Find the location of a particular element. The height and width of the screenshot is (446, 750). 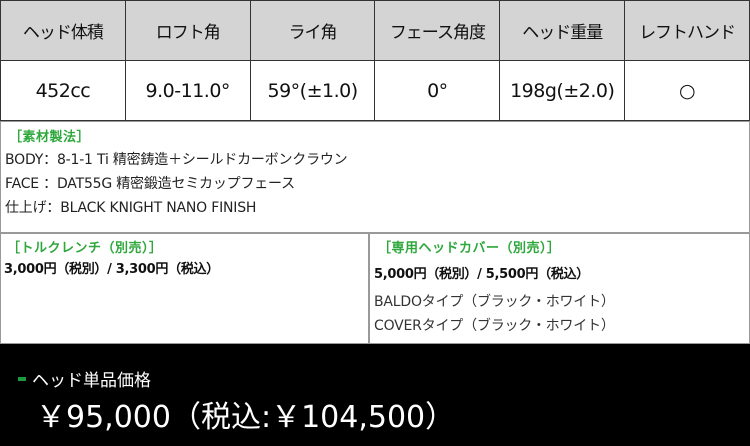

spec-header-row: ヘッド体積 ロフト角 ライ角 フェース角度 ヘッド重量 レフトハンド is located at coordinates (375, 30).